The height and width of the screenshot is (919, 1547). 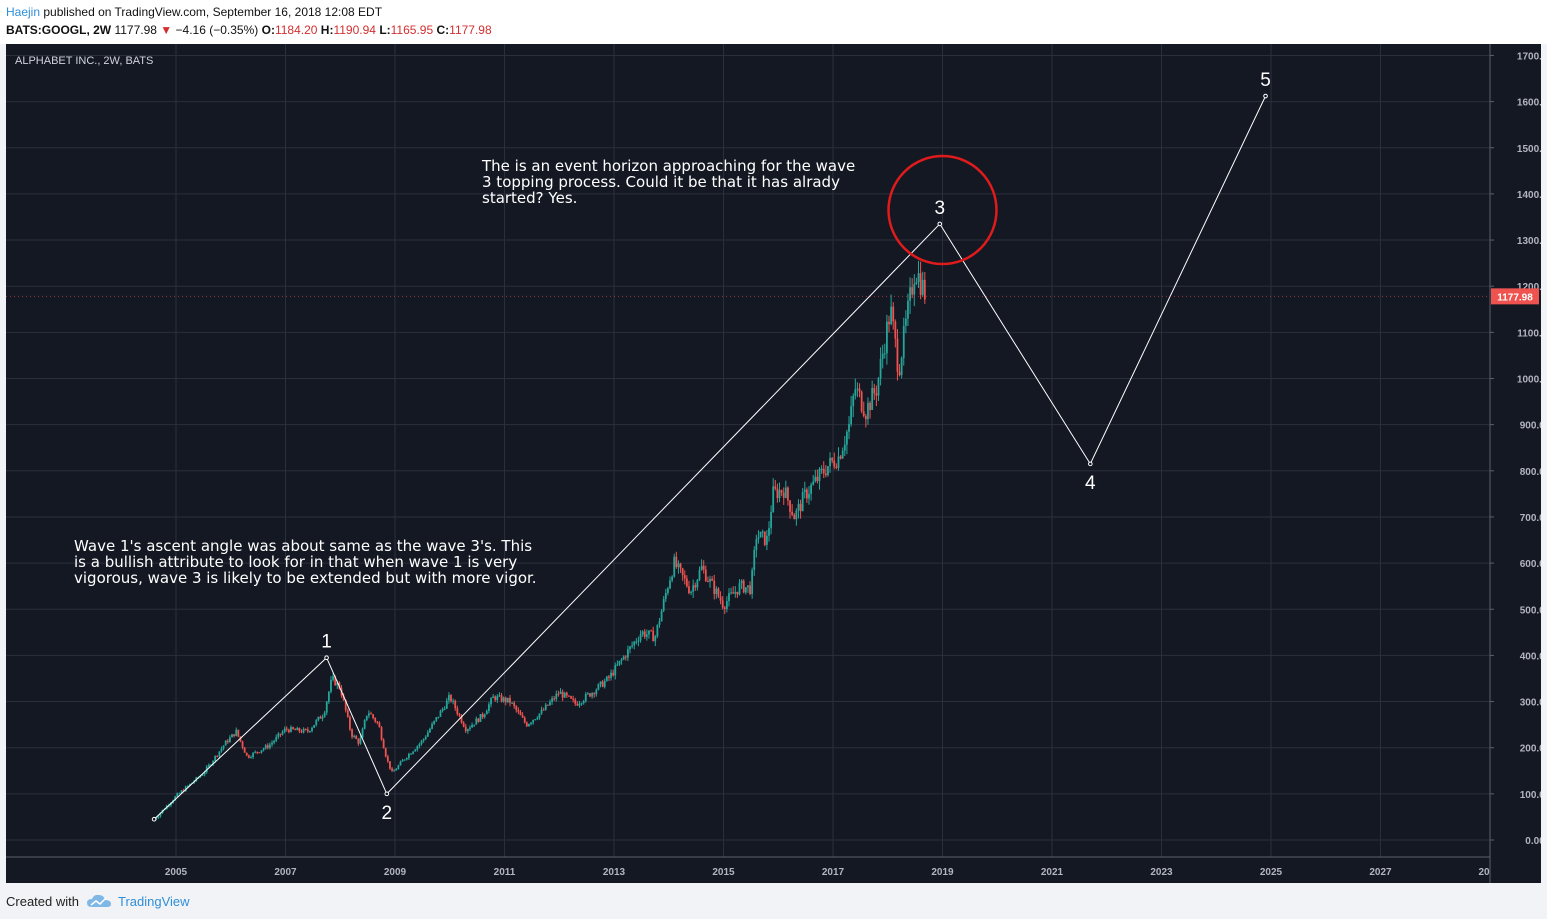 What do you see at coordinates (385, 30) in the screenshot?
I see `low-label: L:` at bounding box center [385, 30].